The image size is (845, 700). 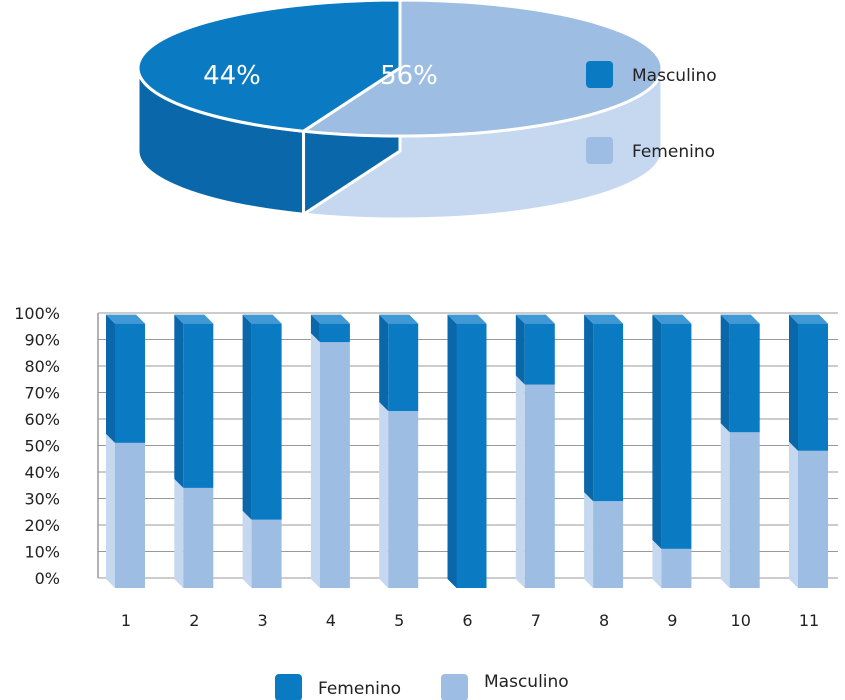 I want to click on y-tick-label: 30%, so click(x=42, y=499).